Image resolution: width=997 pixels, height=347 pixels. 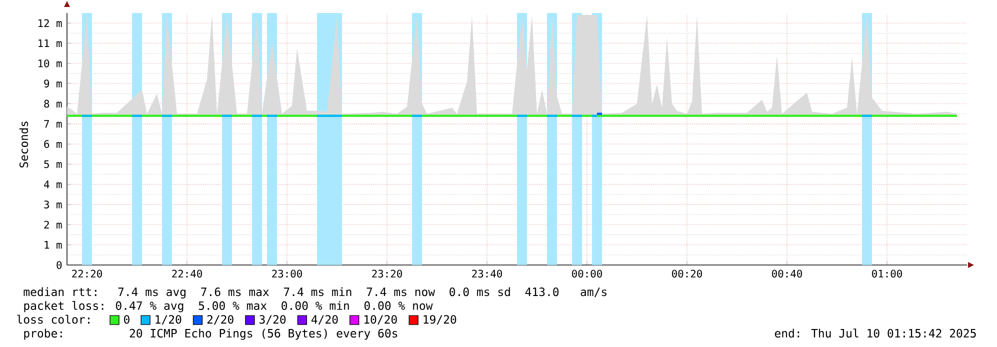 What do you see at coordinates (53, 224) in the screenshot?
I see `y-tick-label: 2 m` at bounding box center [53, 224].